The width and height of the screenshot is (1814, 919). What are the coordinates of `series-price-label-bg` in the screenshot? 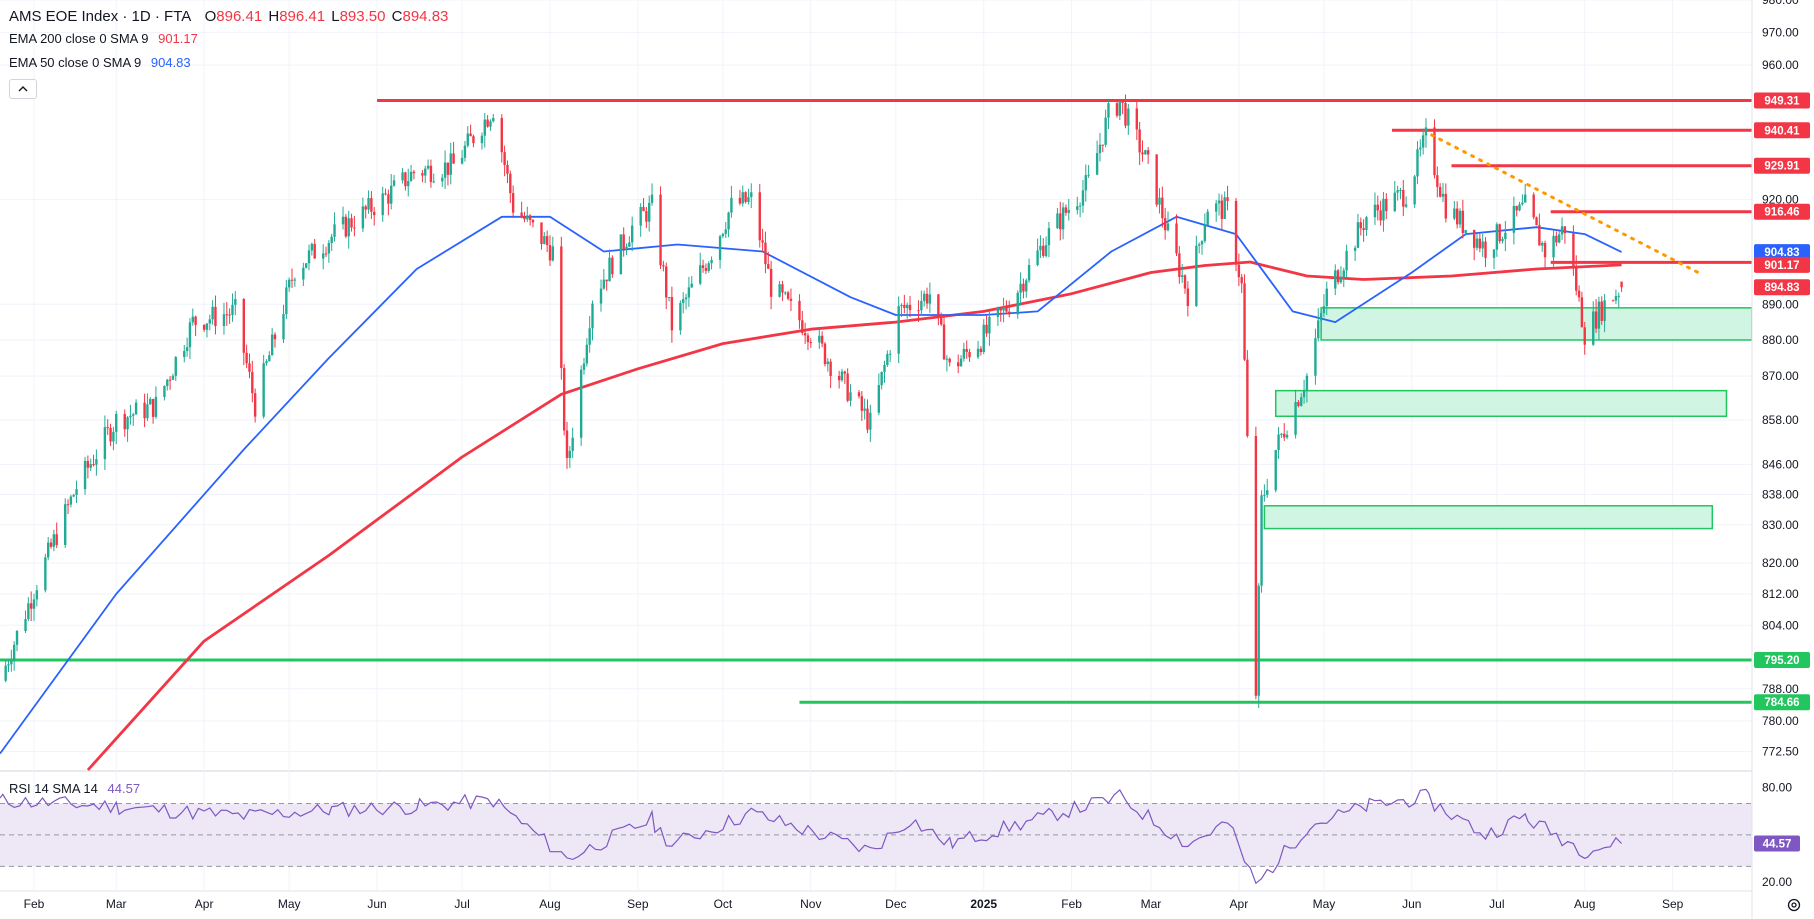 It's located at (1782, 252).